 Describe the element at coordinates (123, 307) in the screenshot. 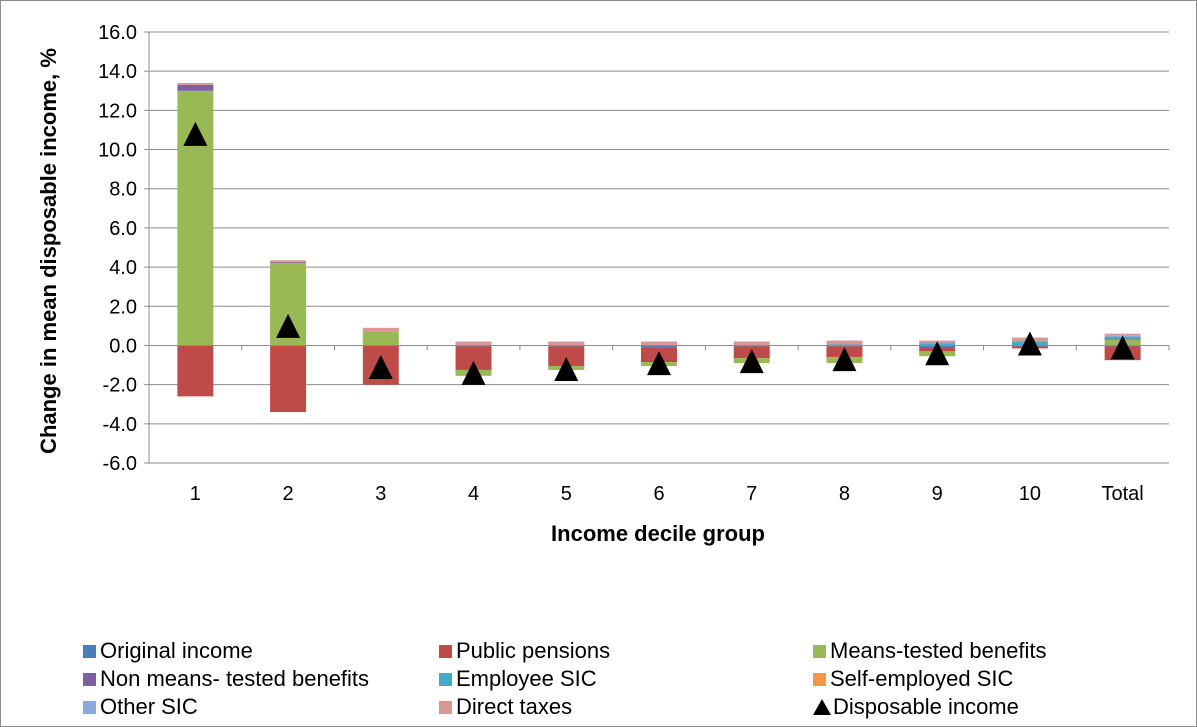

I see `y-tick-label: 2.0` at that location.